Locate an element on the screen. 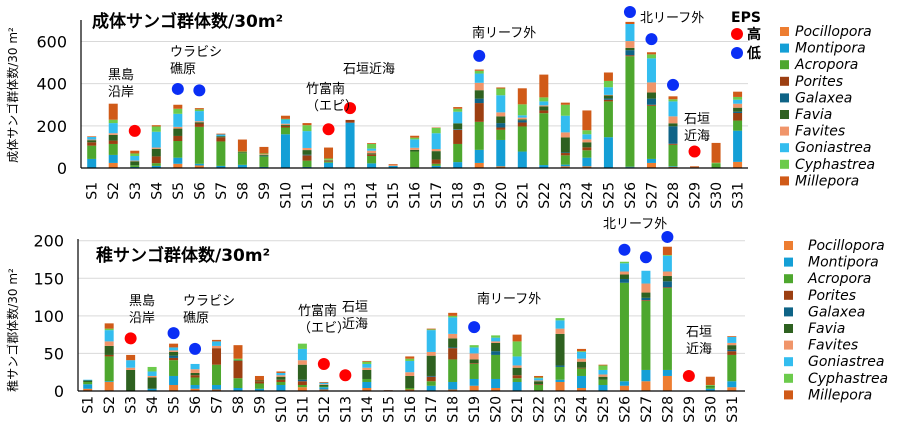  bar-stack-S30 is located at coordinates (716, 155).